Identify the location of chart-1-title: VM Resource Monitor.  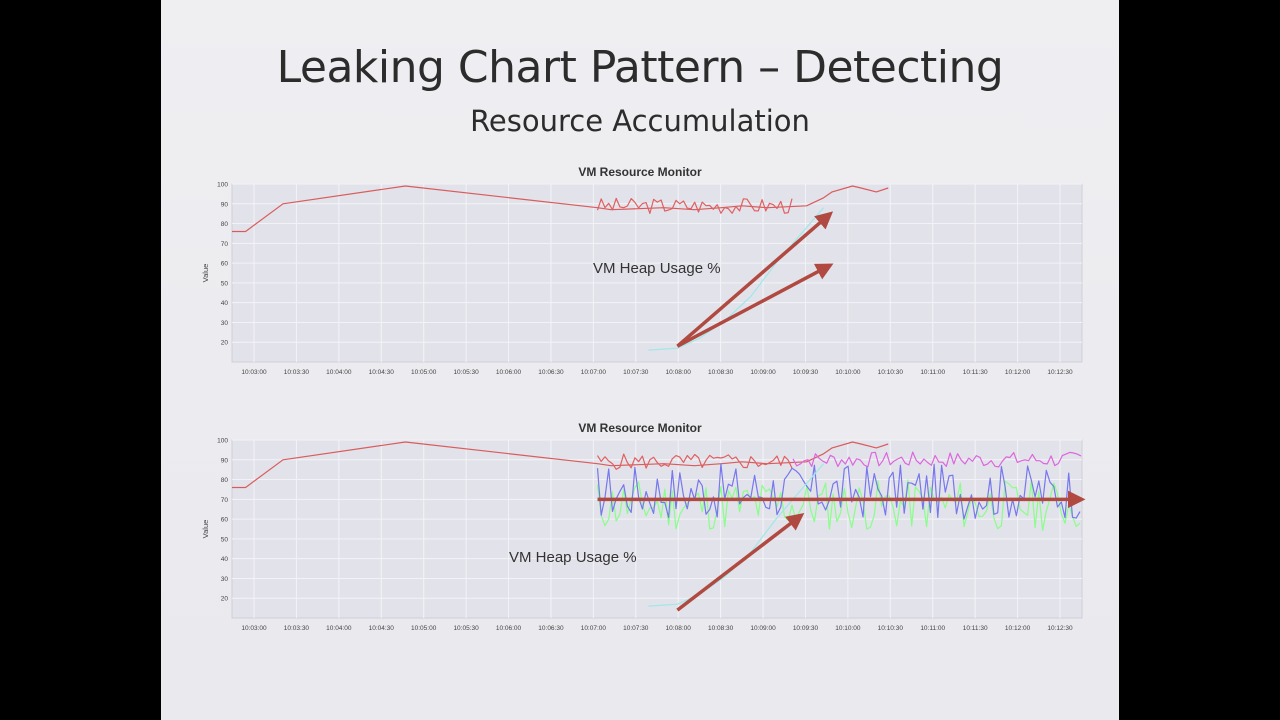
(640, 172).